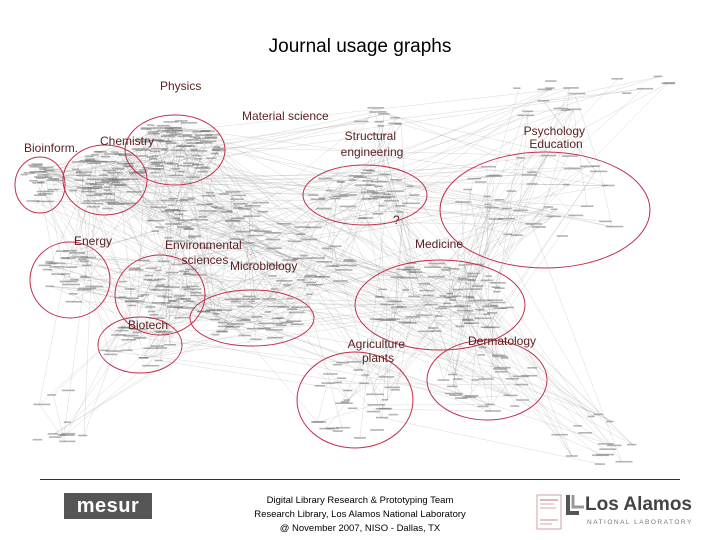 Image resolution: width=720 pixels, height=540 pixels. What do you see at coordinates (105, 180) in the screenshot?
I see `cluster-ellipse-chemistry` at bounding box center [105, 180].